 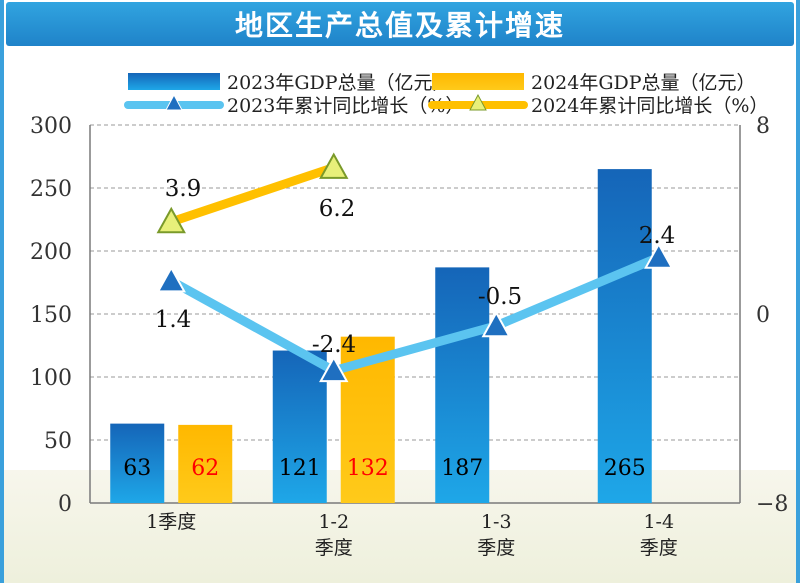 What do you see at coordinates (174, 102) in the screenshot?
I see `legend-marker-2023` at bounding box center [174, 102].